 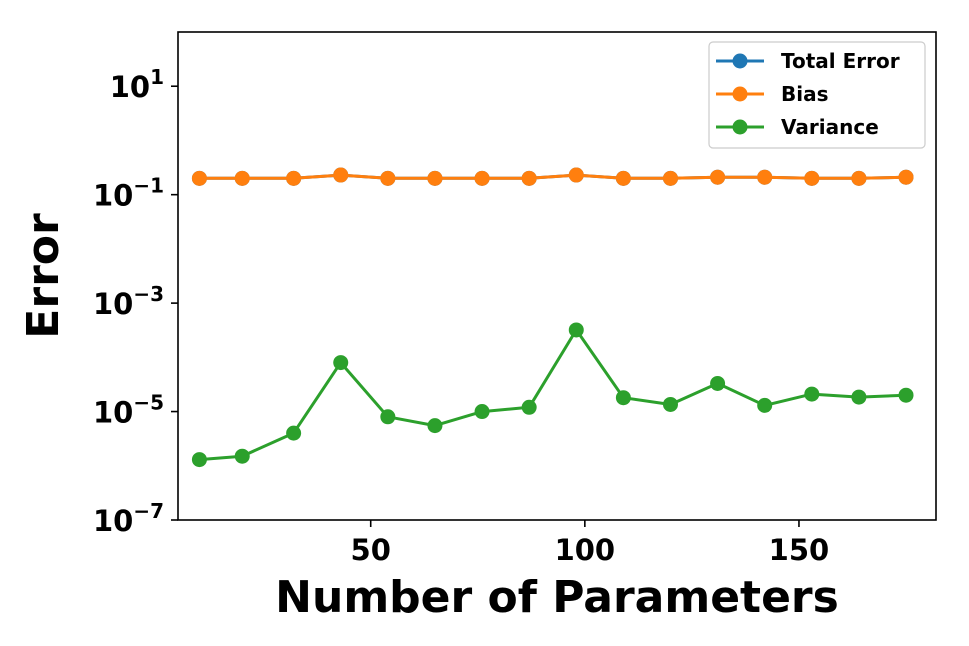 I want to click on x-axis-title: Number of Parameters, so click(x=557, y=597).